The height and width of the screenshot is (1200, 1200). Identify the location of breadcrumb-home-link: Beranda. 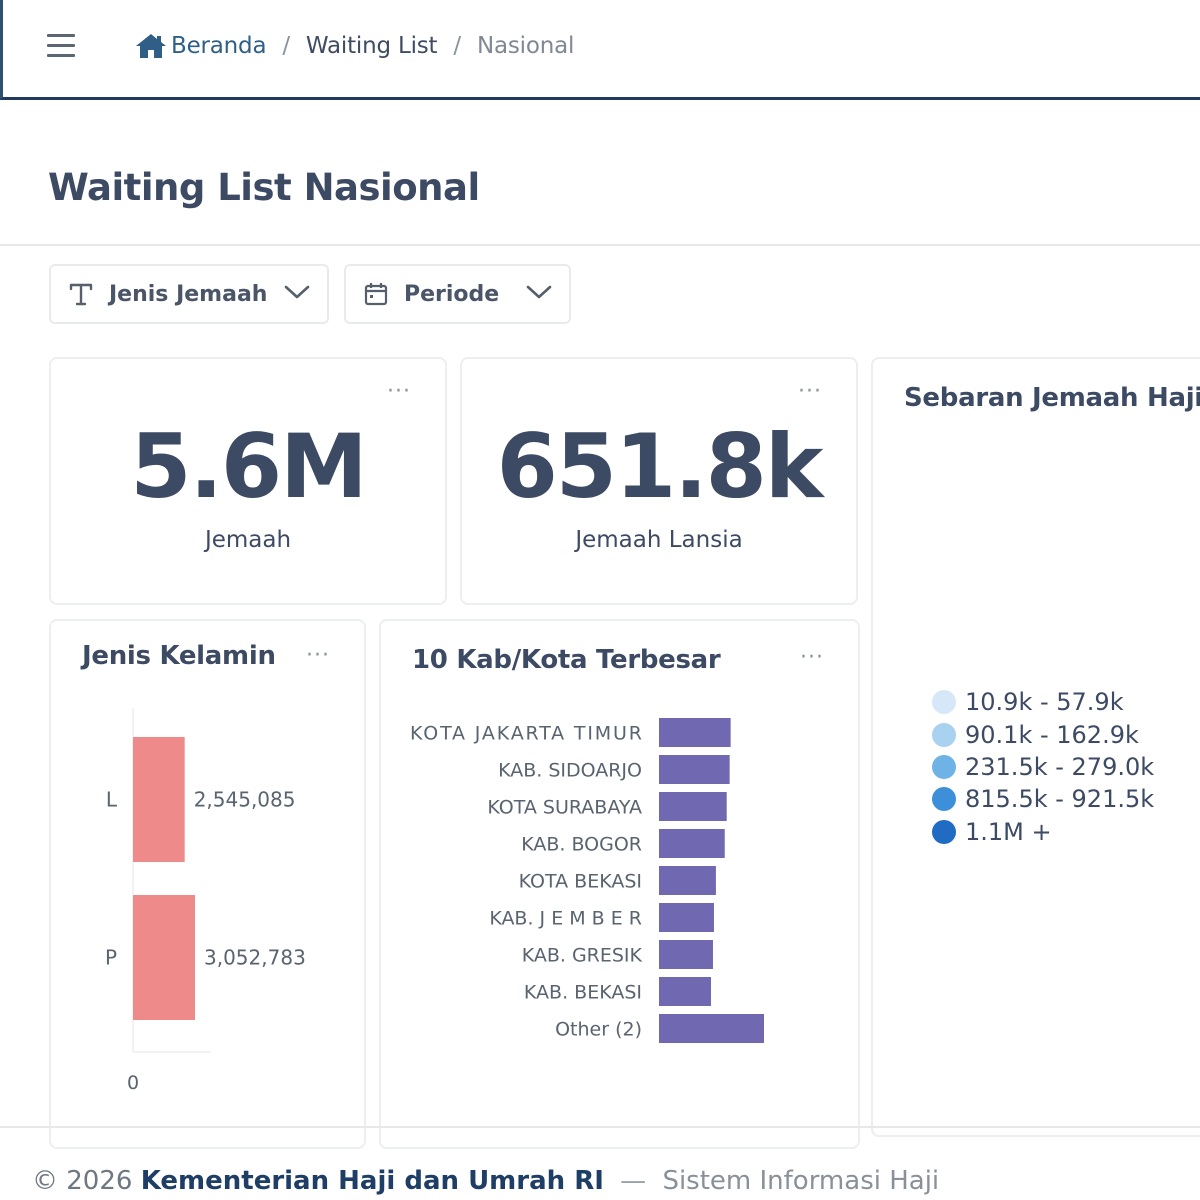
(201, 46).